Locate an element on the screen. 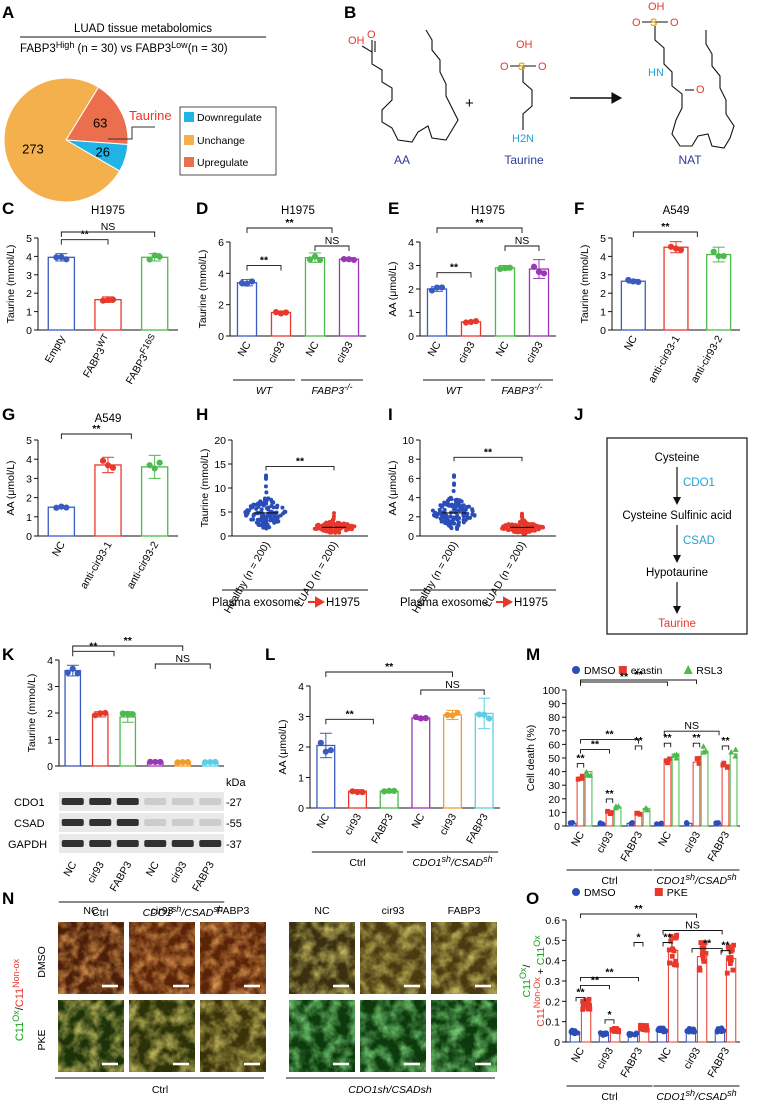  legend-swatch-downregulate is located at coordinates (189, 117).